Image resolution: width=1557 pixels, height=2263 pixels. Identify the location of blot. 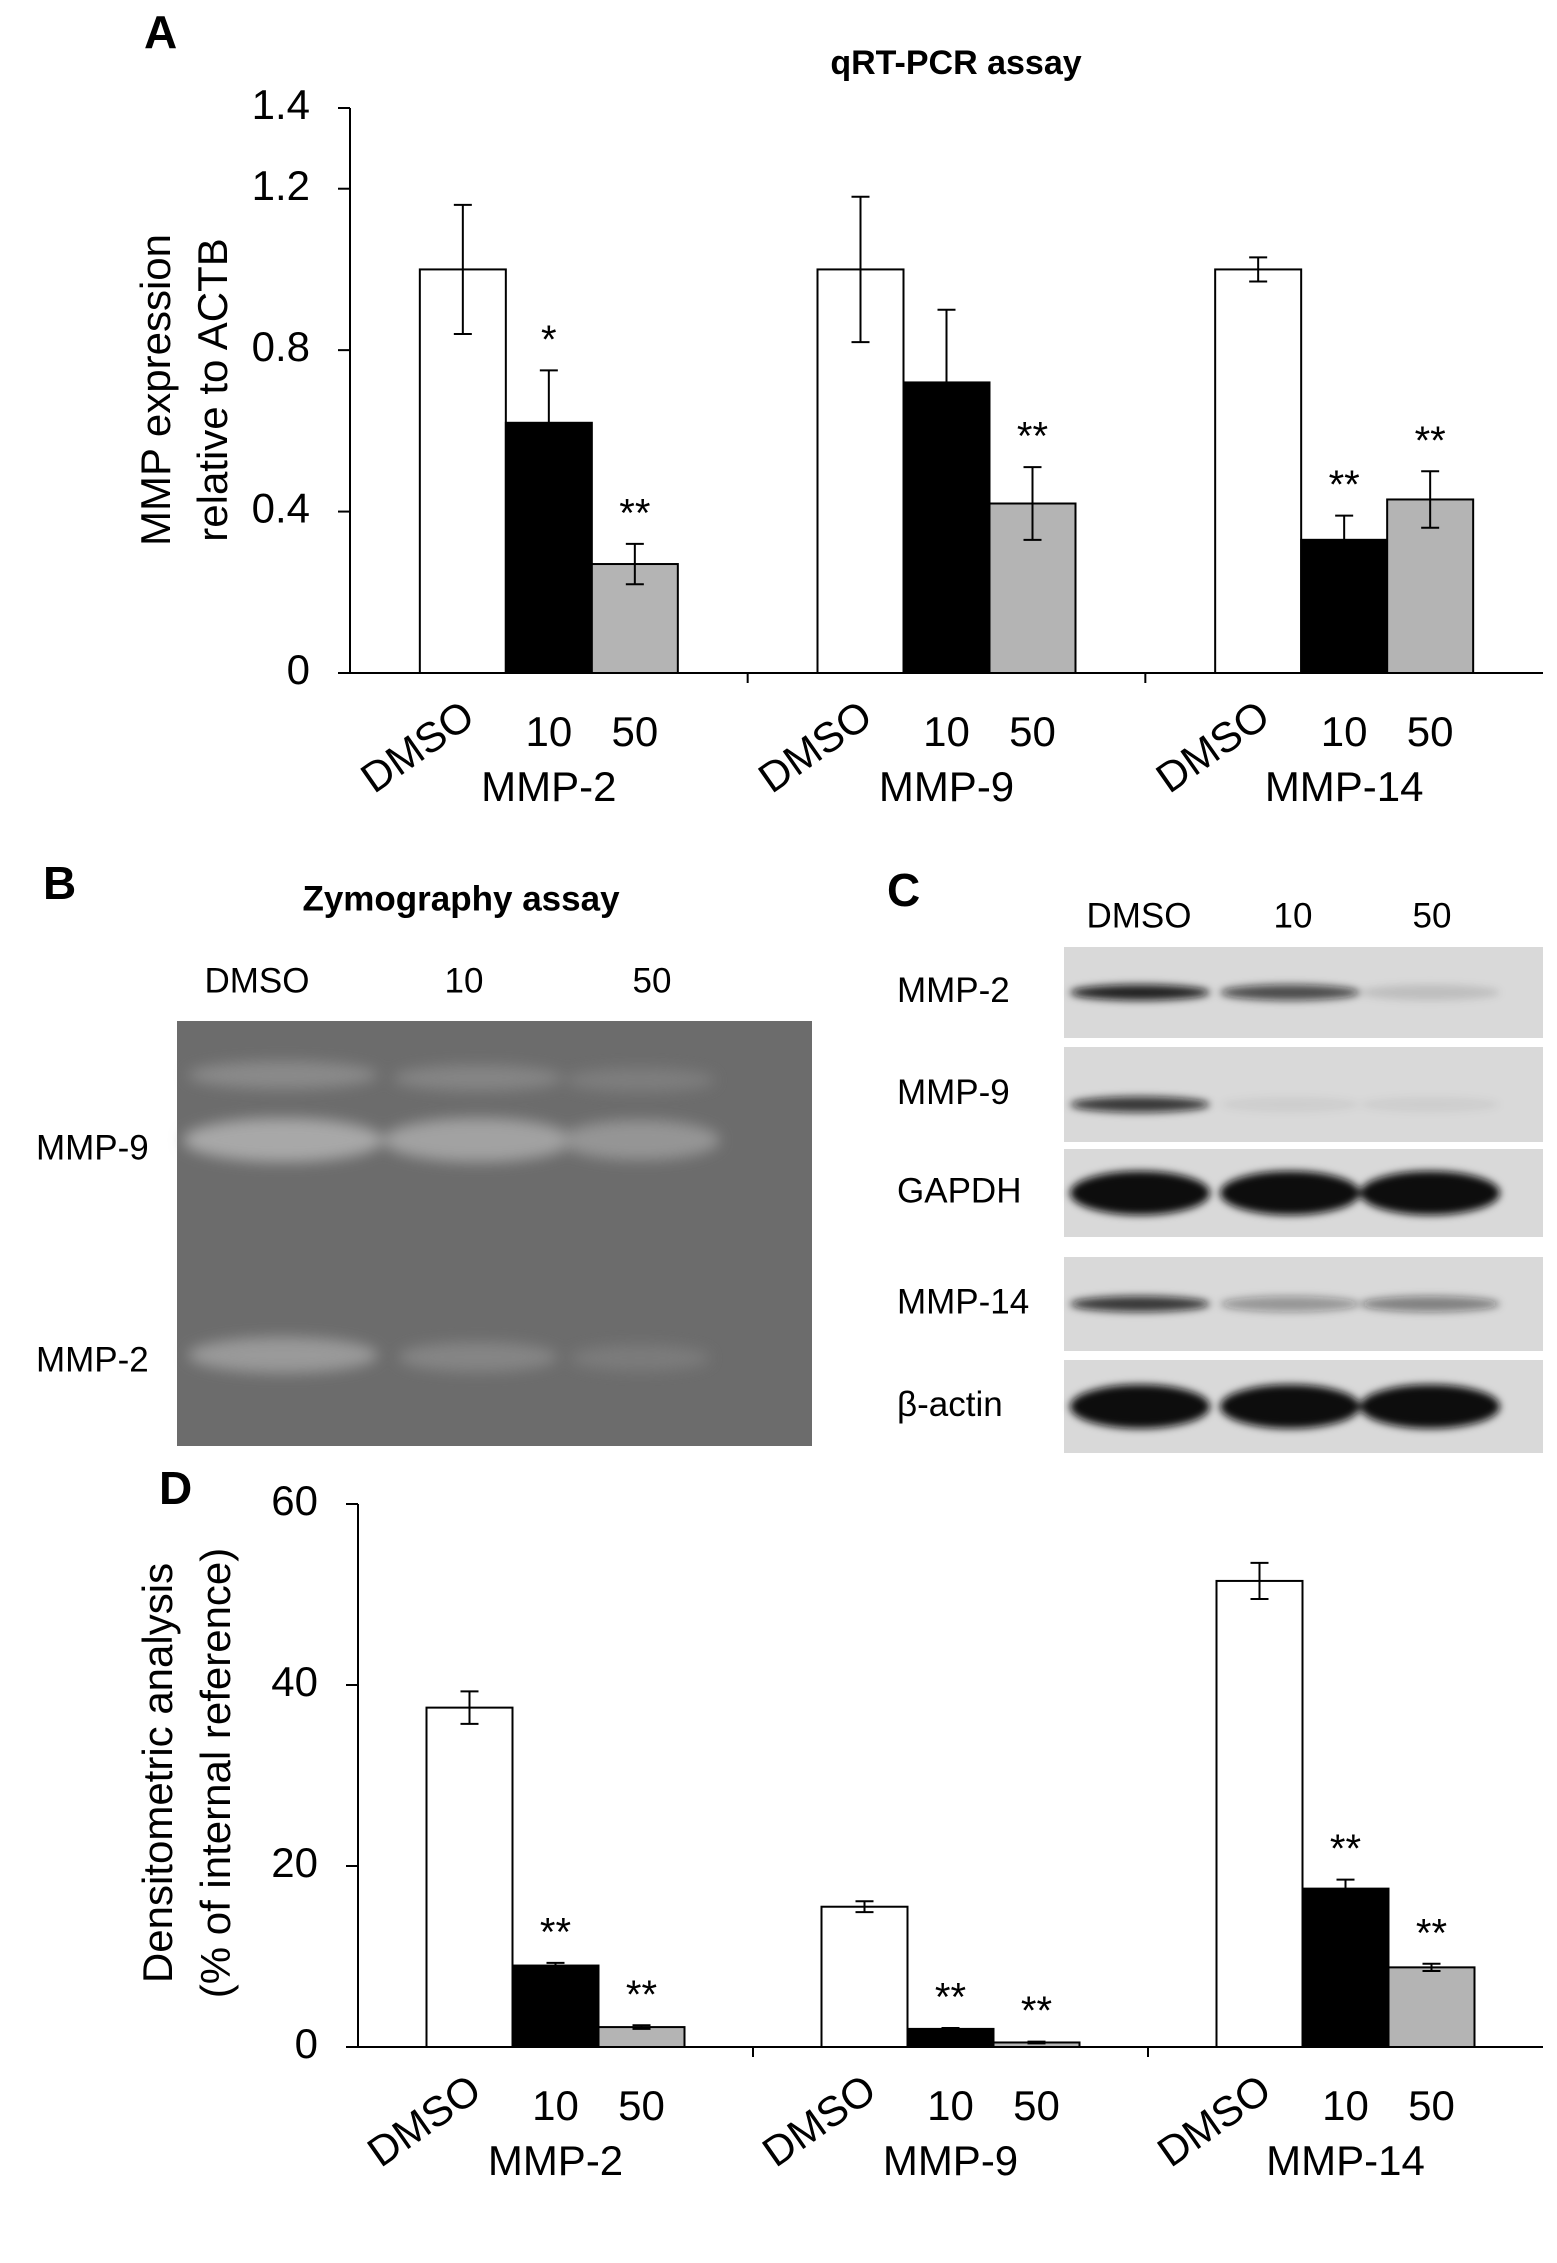
(1303, 1094).